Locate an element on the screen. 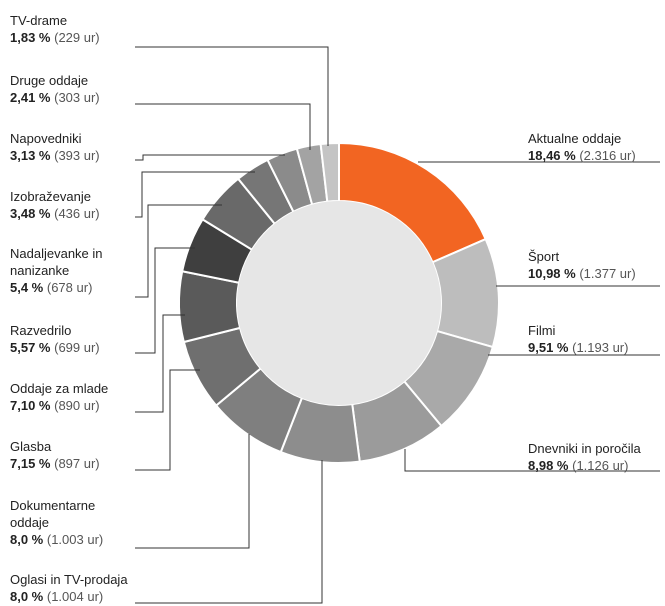 The height and width of the screenshot is (606, 665). category-name: Dokumentarne oddaje is located at coordinates (53, 514).